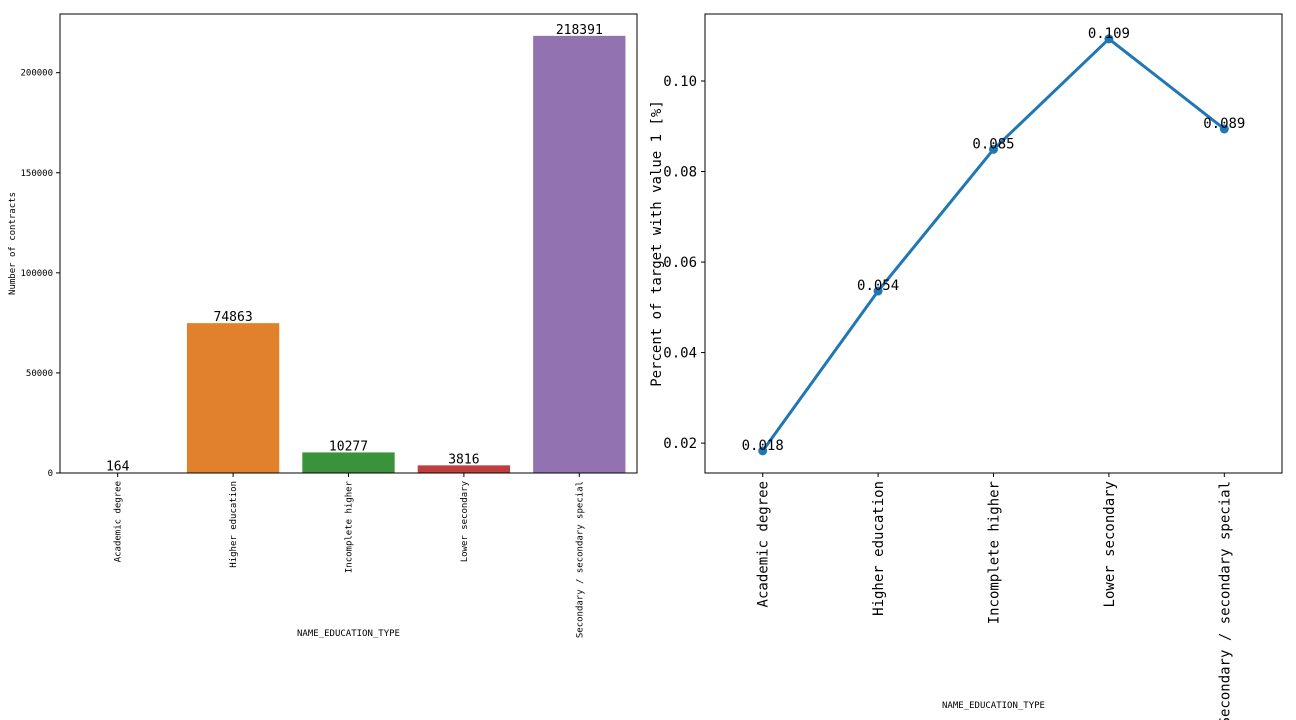 This screenshot has width=1296, height=720. Describe the element at coordinates (465, 521) in the screenshot. I see `bar-x-tick-label: Lower secondary` at that location.